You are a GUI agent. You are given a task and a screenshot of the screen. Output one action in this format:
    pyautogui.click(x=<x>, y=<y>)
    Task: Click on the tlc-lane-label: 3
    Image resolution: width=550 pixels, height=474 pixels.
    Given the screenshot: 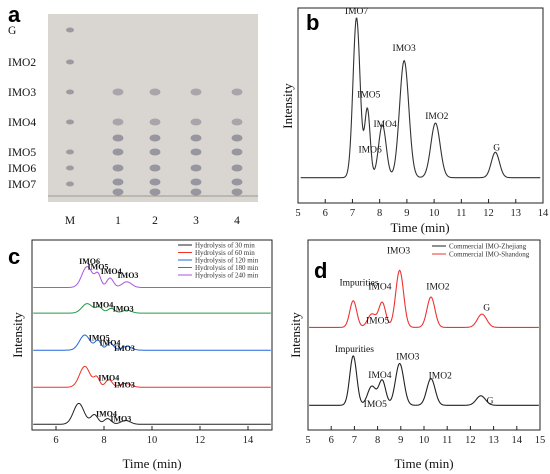 What is the action you would take?
    pyautogui.click(x=196, y=221)
    